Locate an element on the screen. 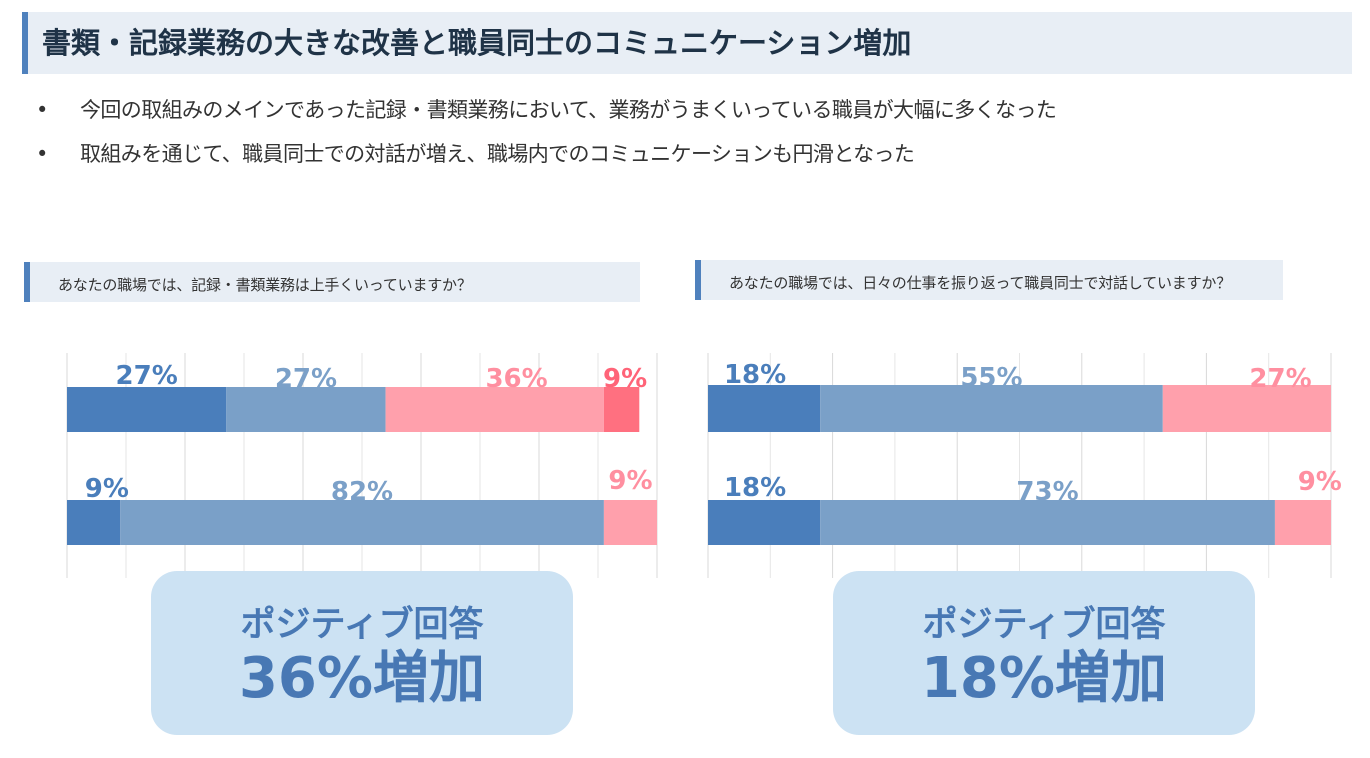 The height and width of the screenshot is (758, 1370). question-2-bar: あなたの職場では、日々の仕事を振り返って職員同士で対話していますか？ is located at coordinates (989, 280).